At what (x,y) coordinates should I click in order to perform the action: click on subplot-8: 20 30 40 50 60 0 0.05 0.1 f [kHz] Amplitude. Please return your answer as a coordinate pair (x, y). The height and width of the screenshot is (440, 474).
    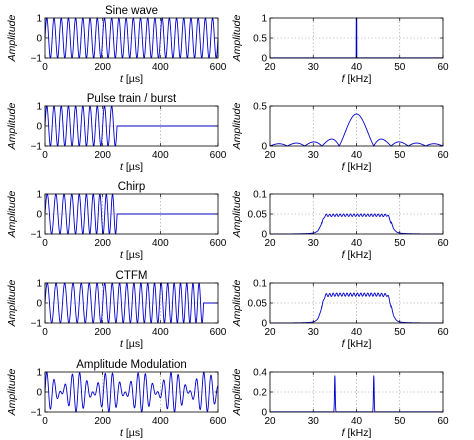
    Looking at the image, I should click on (340, 315).